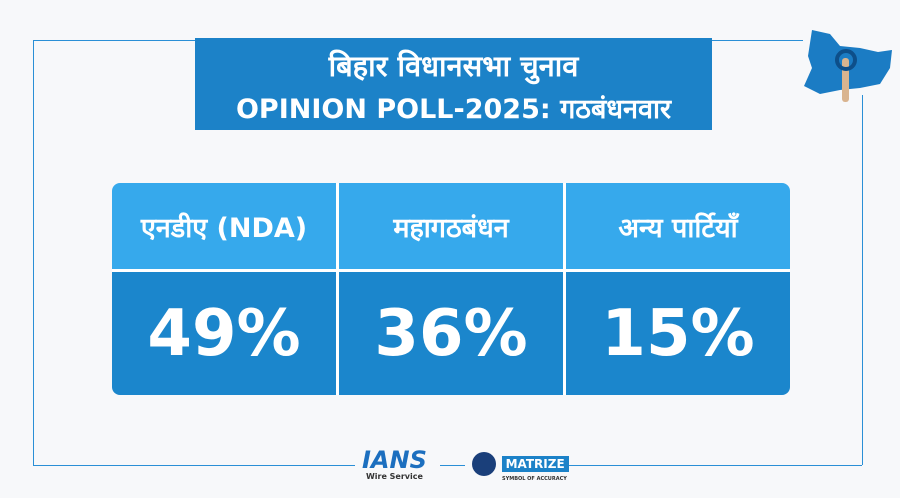 This screenshot has height=498, width=900. Describe the element at coordinates (862, 280) in the screenshot. I see `frame-right` at that location.